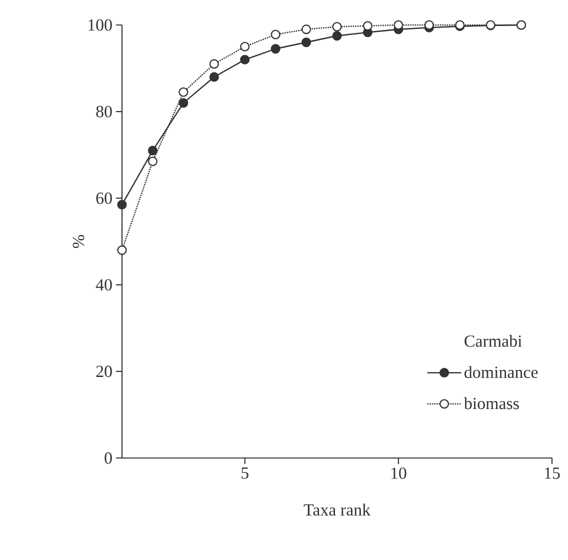 The width and height of the screenshot is (568, 560). I want to click on legend-label: dominance, so click(501, 372).